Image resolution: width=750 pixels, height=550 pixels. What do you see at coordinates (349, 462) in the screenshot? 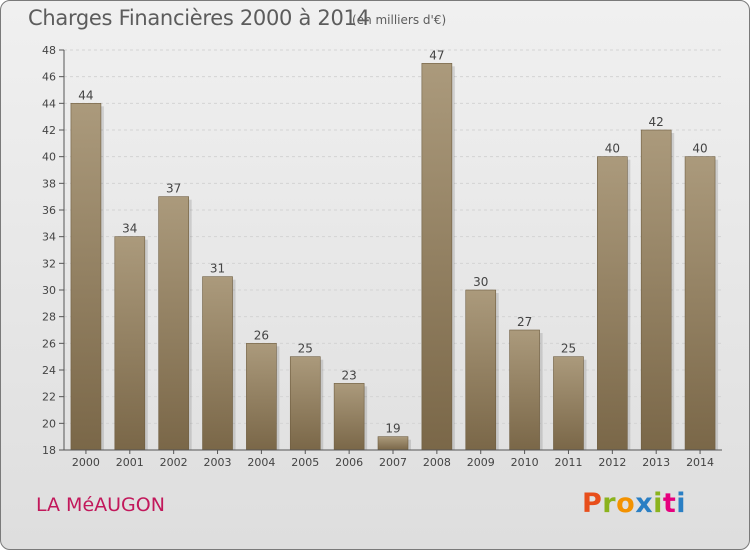
I see `x-tick-label: 2006` at bounding box center [349, 462].